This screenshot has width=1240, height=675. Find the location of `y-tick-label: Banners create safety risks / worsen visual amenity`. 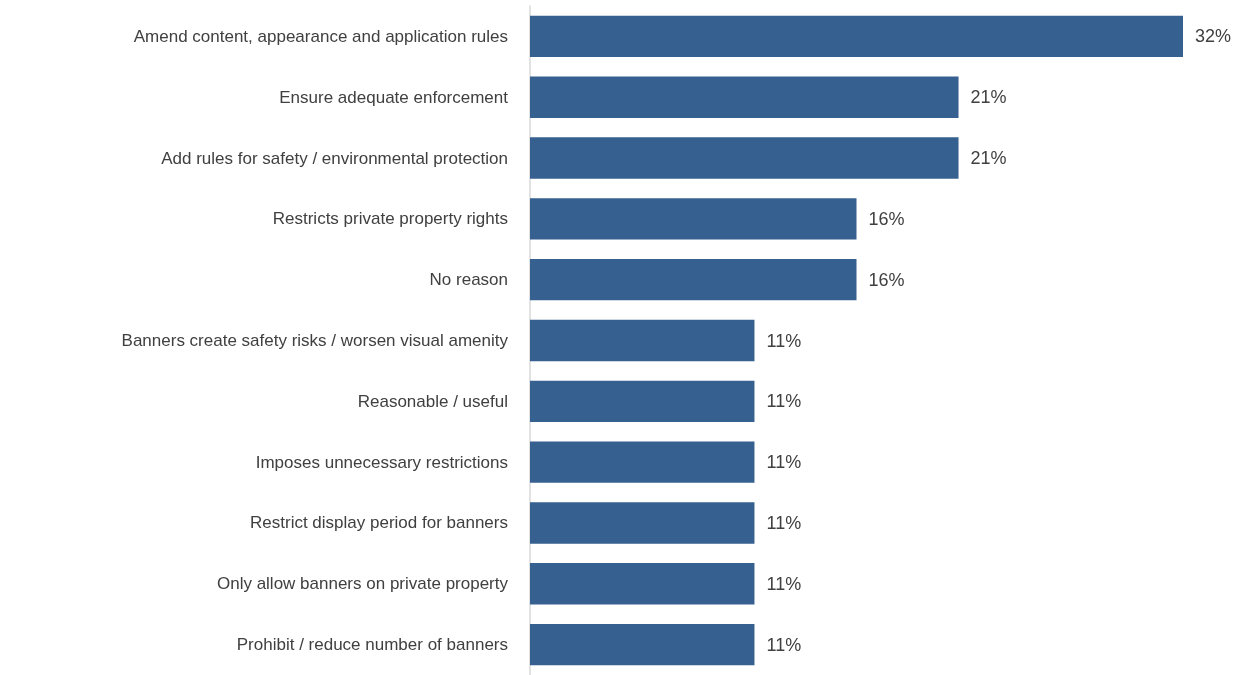

y-tick-label: Banners create safety risks / worsen visual amenity is located at coordinates (315, 340).